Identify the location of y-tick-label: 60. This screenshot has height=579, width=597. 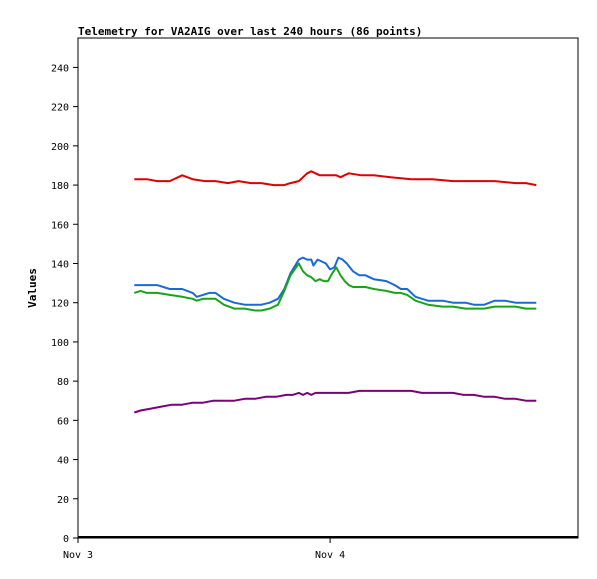
(63, 421).